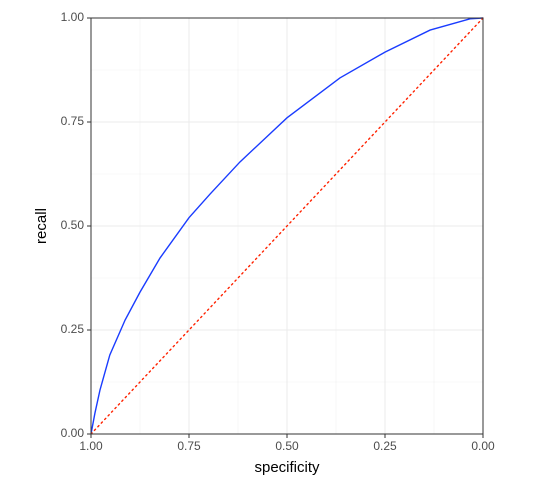 Image resolution: width=535 pixels, height=485 pixels. What do you see at coordinates (385, 446) in the screenshot?
I see `x-tick-label: 0.25` at bounding box center [385, 446].